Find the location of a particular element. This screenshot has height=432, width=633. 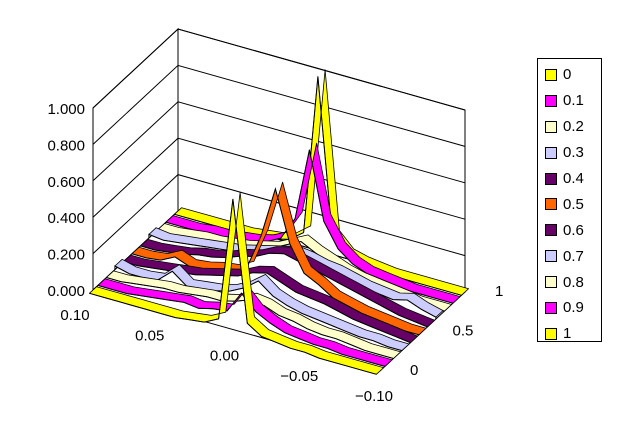

series-edge is located at coordinates (241, 325).